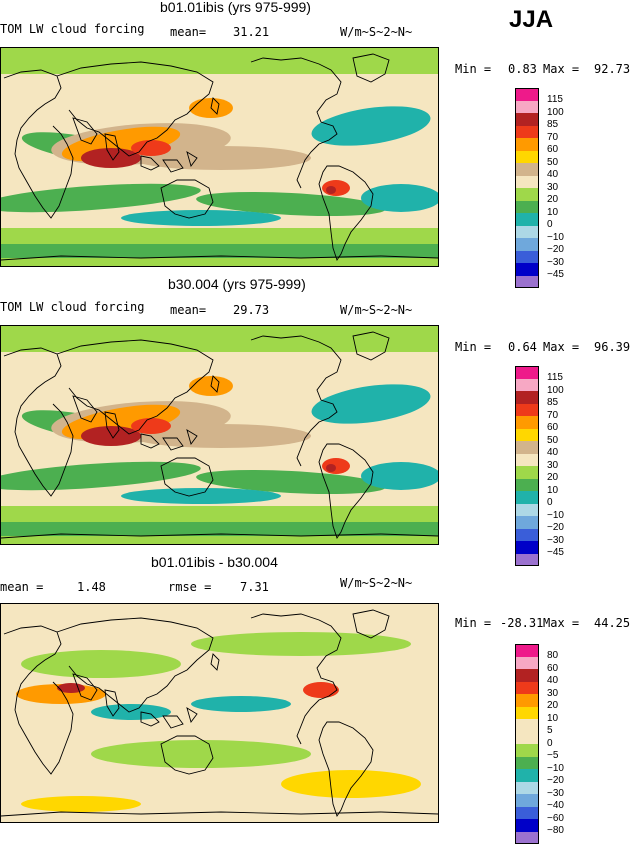  Describe the element at coordinates (522, 69) in the screenshot. I see `panel1-min-value: 0.83` at that location.